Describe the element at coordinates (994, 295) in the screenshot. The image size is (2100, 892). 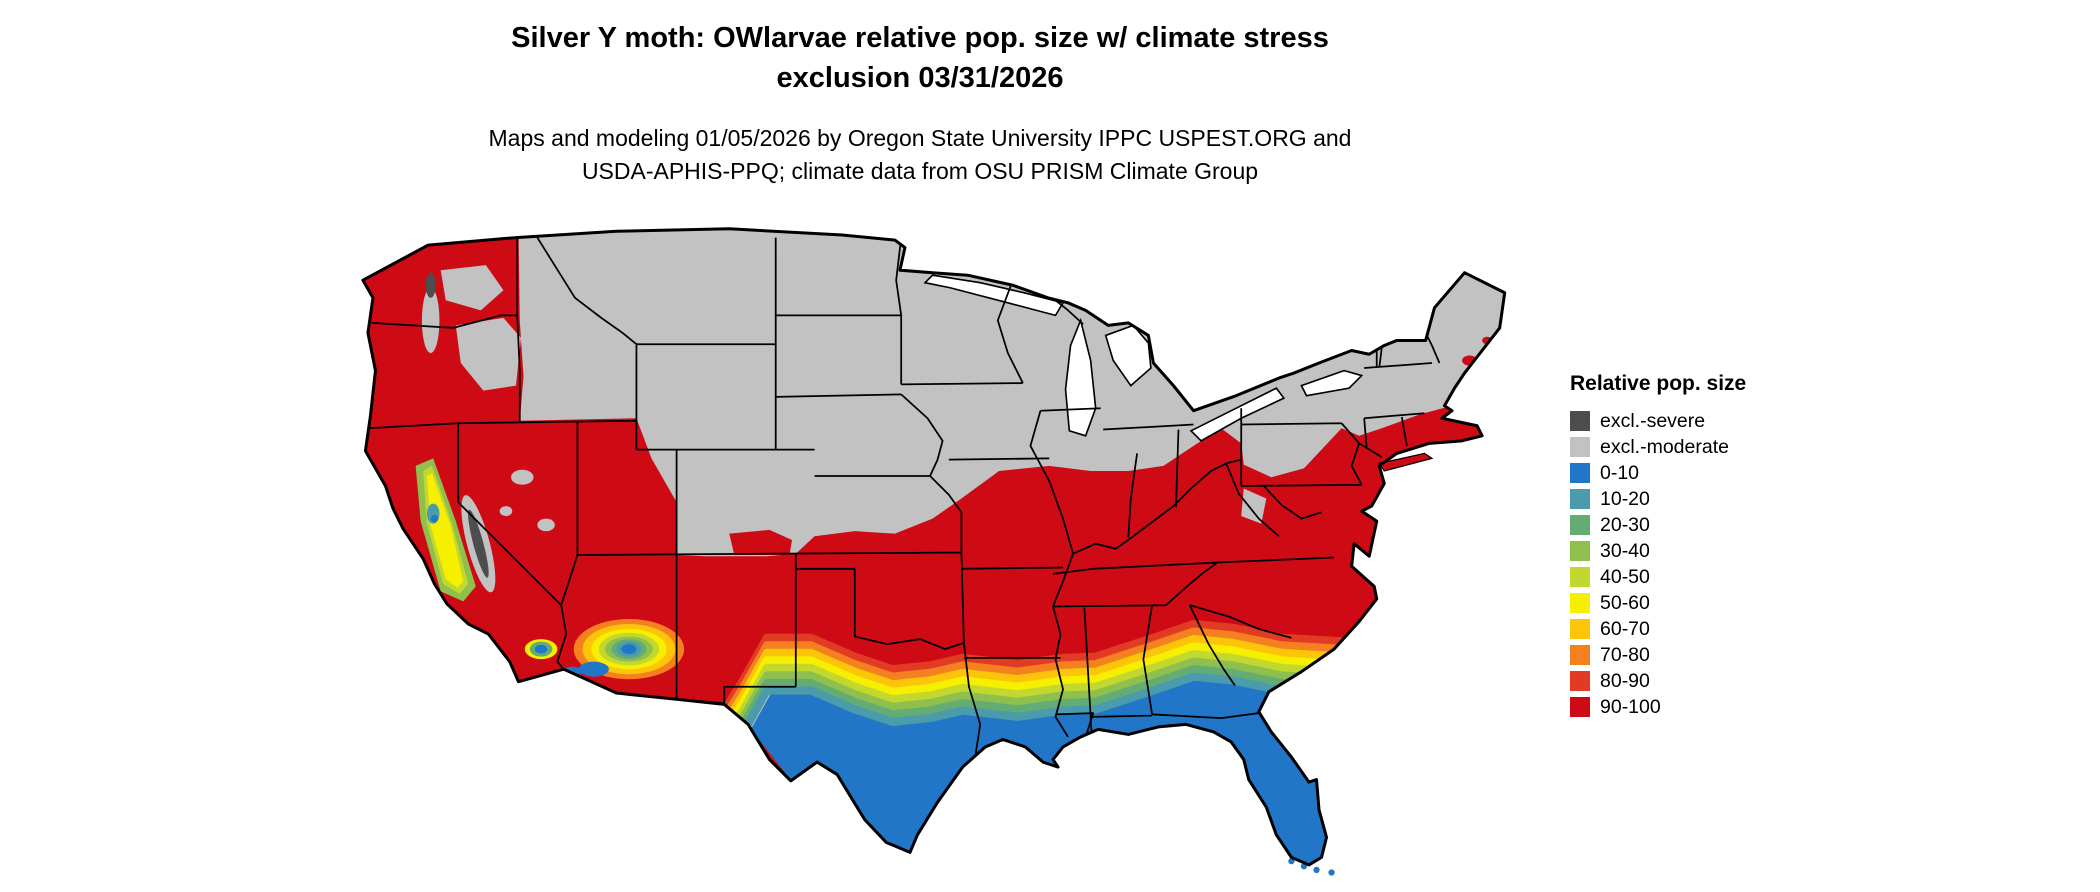
I see `lake-superior` at that location.